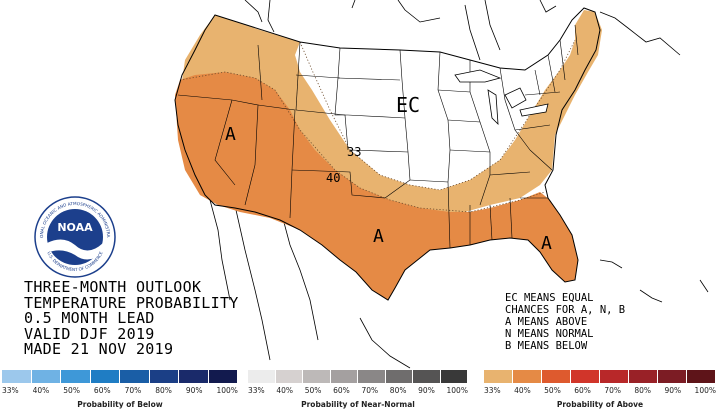 The image size is (719, 409). Describe the element at coordinates (358, 404) in the screenshot. I see `scale-normal-caption: Probability of Near-Normal` at that location.